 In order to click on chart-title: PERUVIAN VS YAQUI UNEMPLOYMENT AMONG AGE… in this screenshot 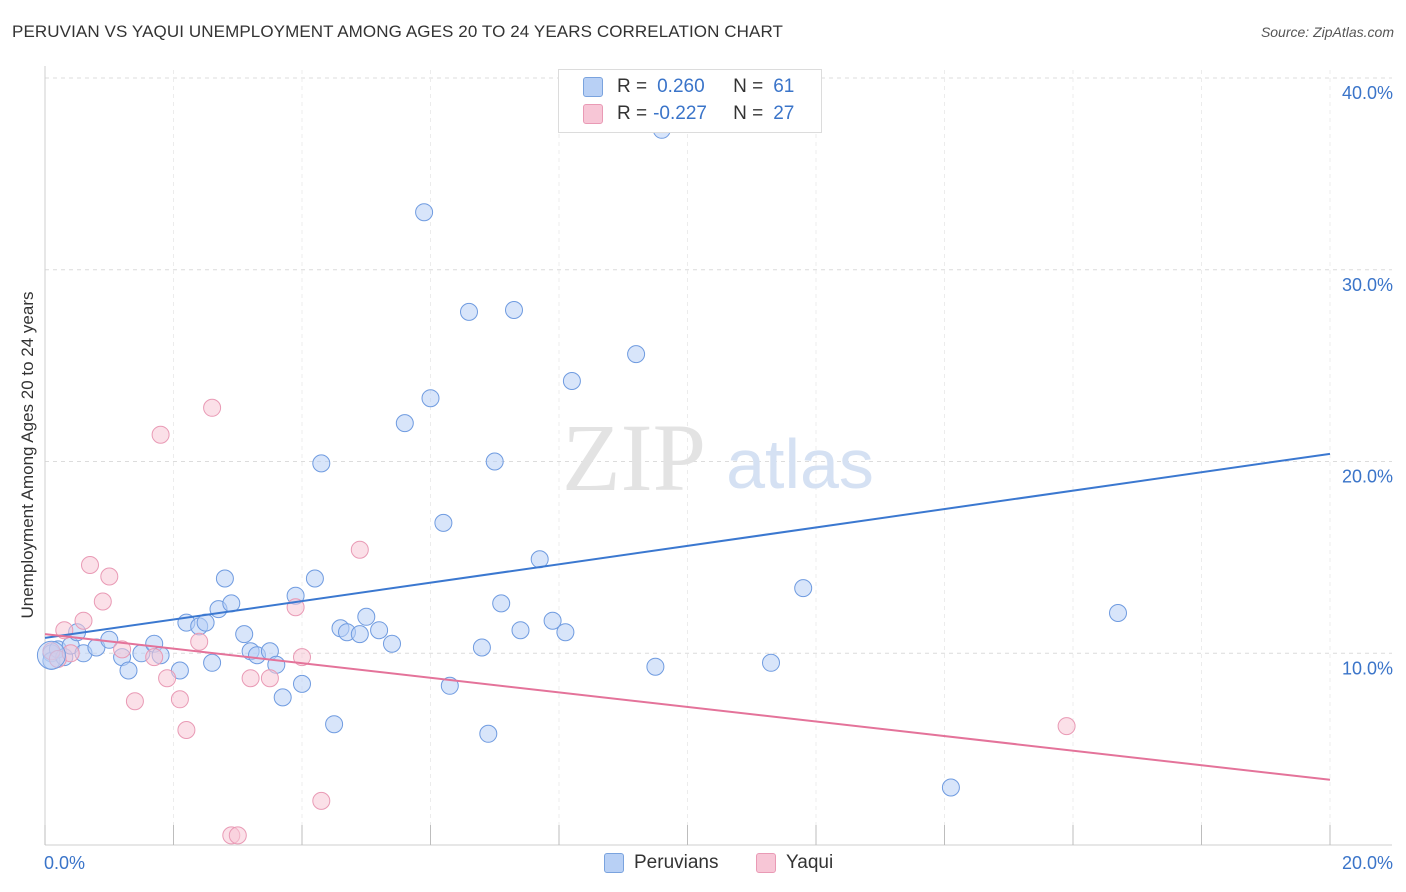, I will do `click(398, 31)`.